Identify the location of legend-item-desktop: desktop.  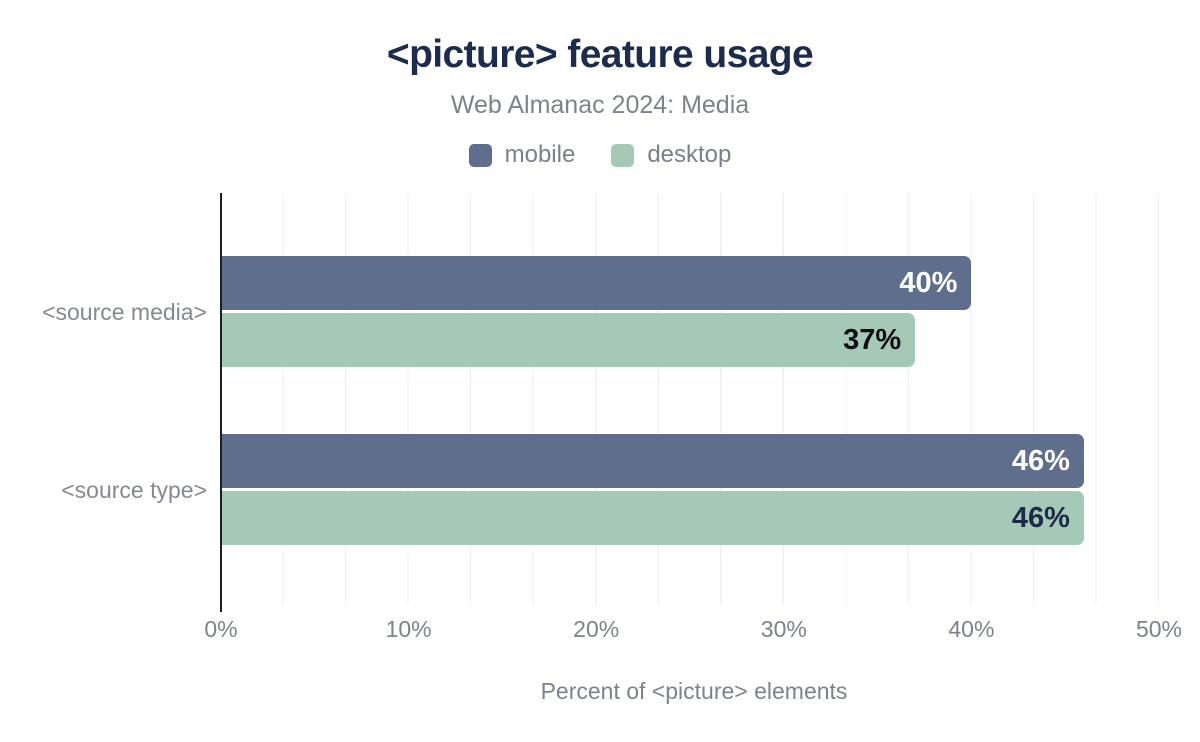
(671, 155).